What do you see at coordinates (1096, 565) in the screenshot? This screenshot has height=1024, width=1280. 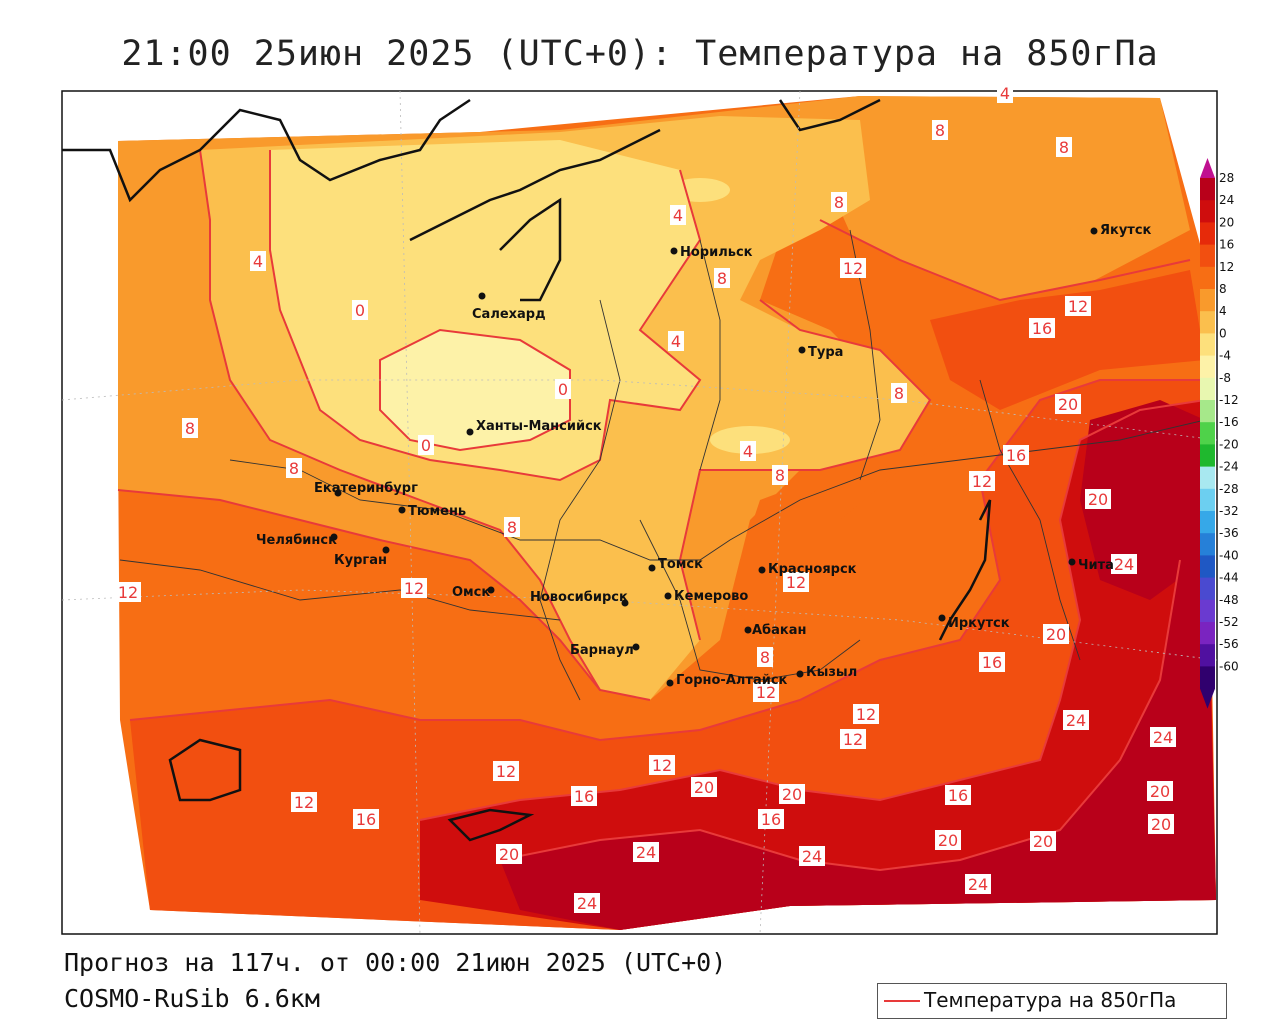 I see `city-label: Чита` at bounding box center [1096, 565].